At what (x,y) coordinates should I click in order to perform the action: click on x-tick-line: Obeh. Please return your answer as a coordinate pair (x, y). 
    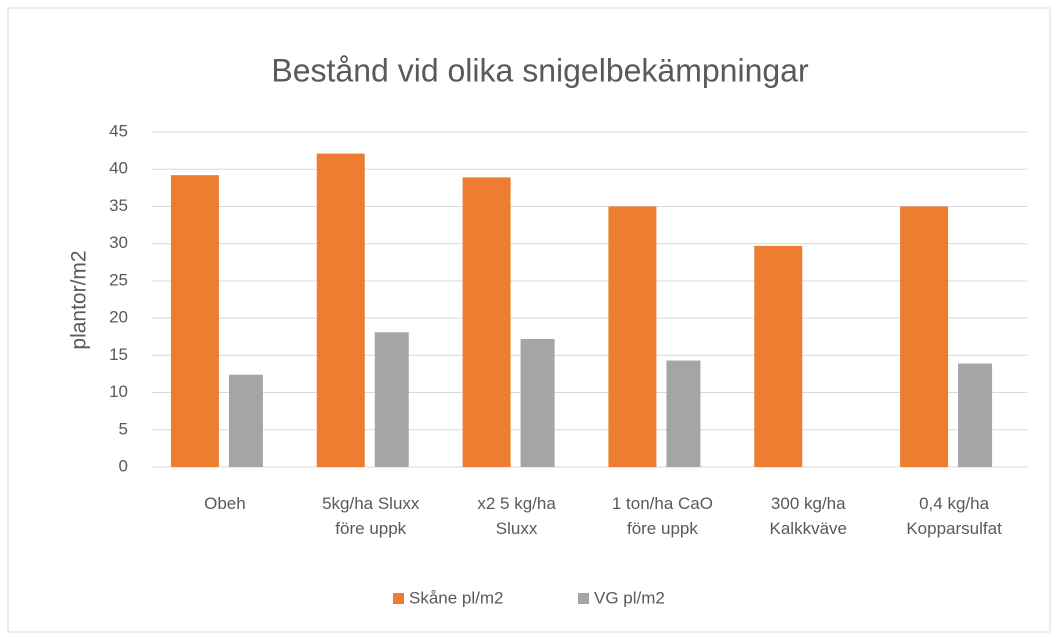
    Looking at the image, I should click on (225, 503).